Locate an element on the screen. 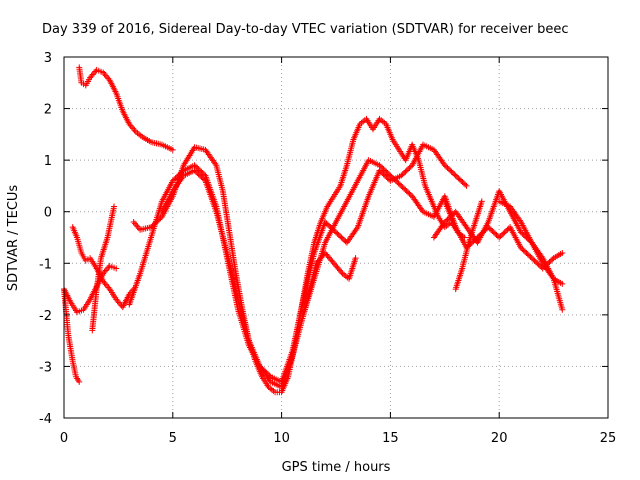 The image size is (640, 480). y-tick-label: -3 is located at coordinates (45, 367).